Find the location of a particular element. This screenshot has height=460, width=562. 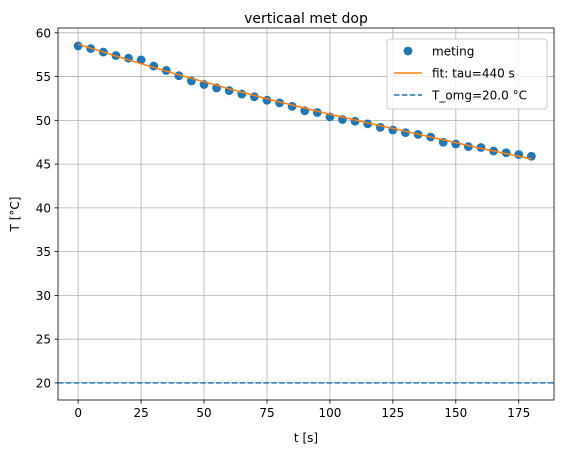

y-tick-label: 20 is located at coordinates (43, 383).